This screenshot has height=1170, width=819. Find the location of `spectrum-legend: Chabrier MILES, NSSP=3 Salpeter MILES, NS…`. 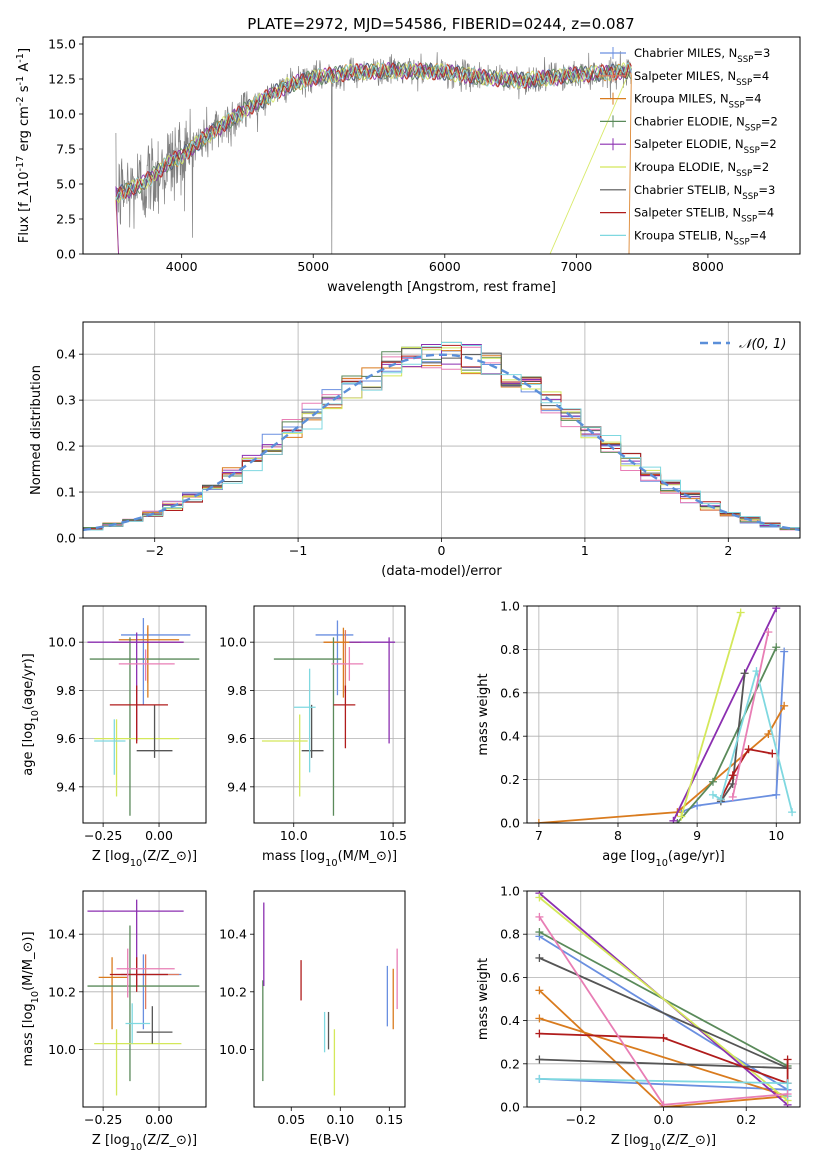

spectrum-legend: Chabrier MILES, NSSP=3 Salpeter MILES, NS… is located at coordinates (689, 146).